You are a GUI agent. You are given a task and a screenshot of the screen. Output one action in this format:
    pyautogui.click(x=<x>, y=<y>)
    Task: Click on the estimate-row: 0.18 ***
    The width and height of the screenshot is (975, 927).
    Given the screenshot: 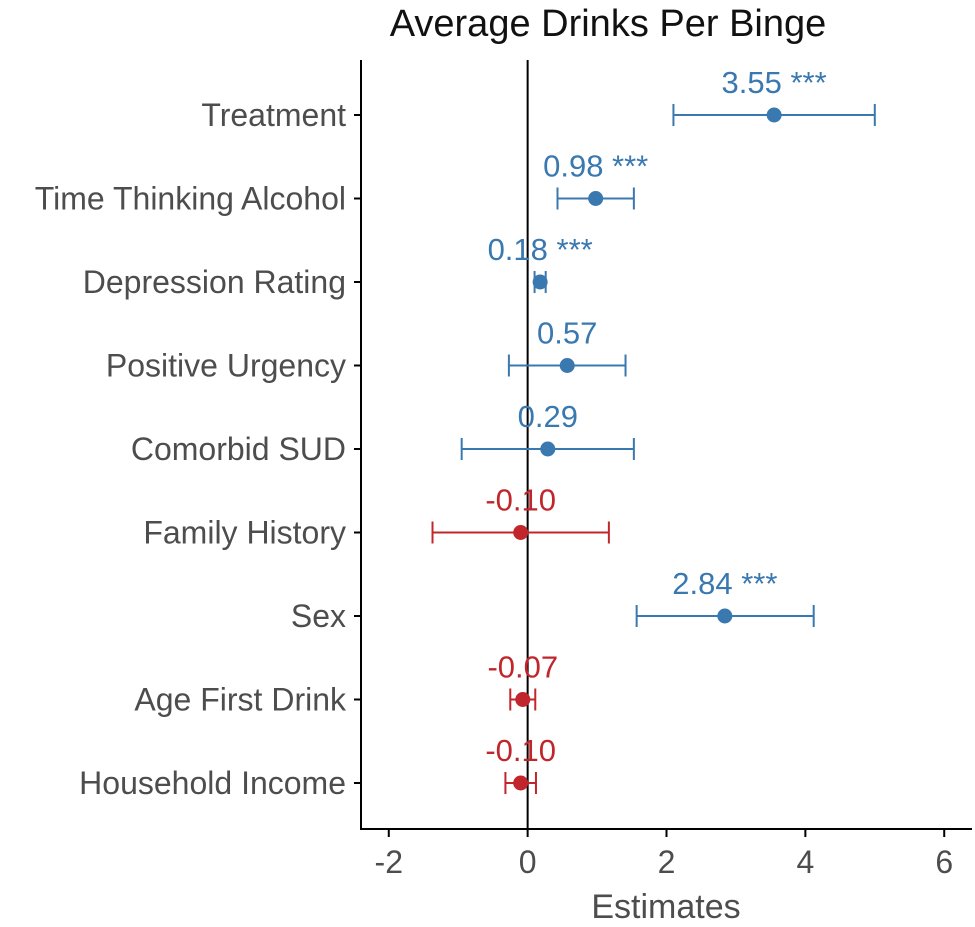 What is the action you would take?
    pyautogui.click(x=540, y=262)
    